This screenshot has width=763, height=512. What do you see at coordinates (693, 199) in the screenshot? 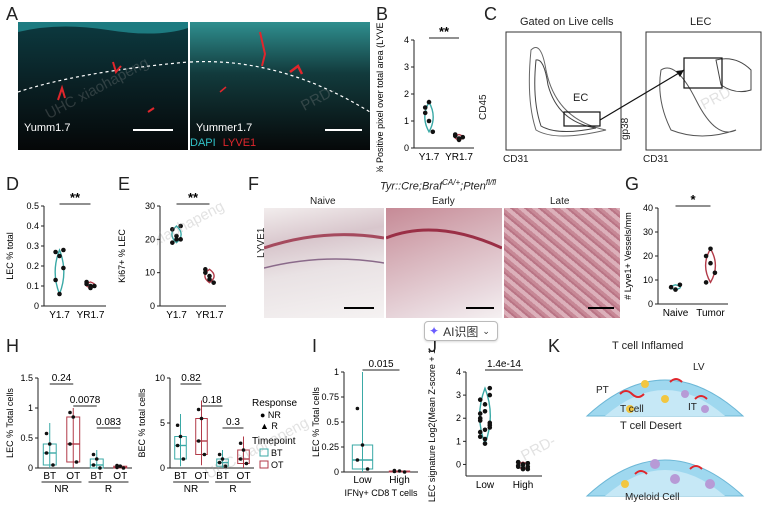
I see `significance-label: *` at bounding box center [693, 199].